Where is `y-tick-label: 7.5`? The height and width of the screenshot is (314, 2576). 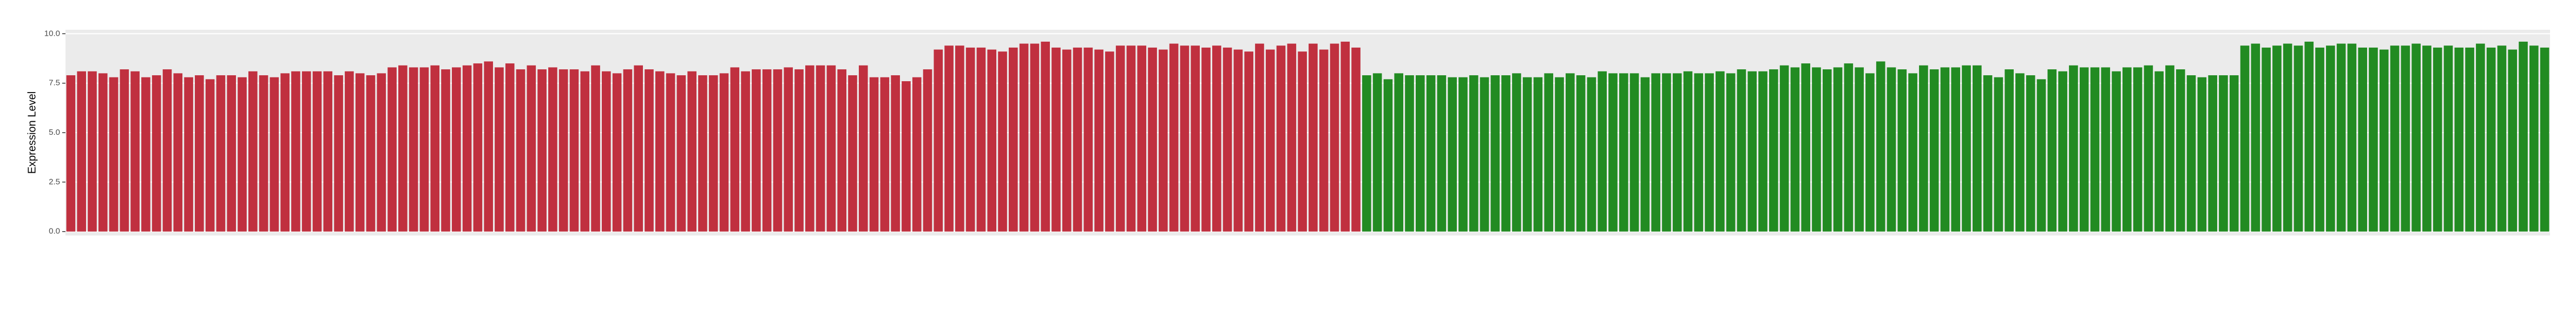
y-tick-label: 7.5 is located at coordinates (54, 83).